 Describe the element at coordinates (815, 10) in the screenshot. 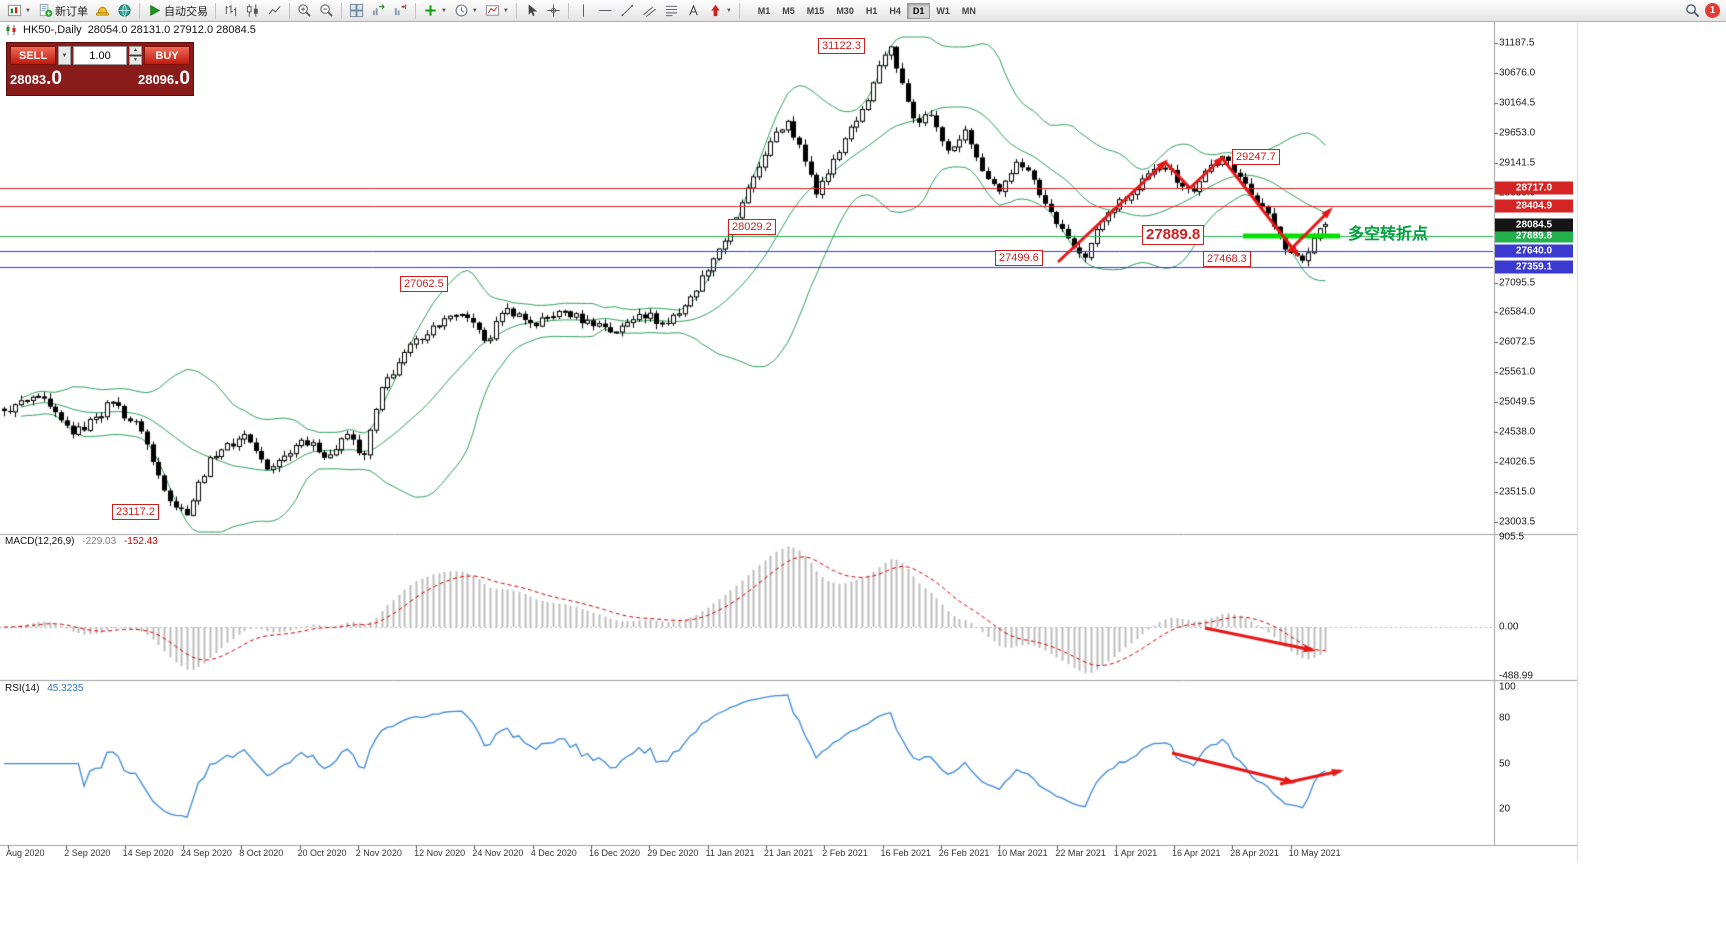

I see `timeframe-m15-button: M15` at that location.